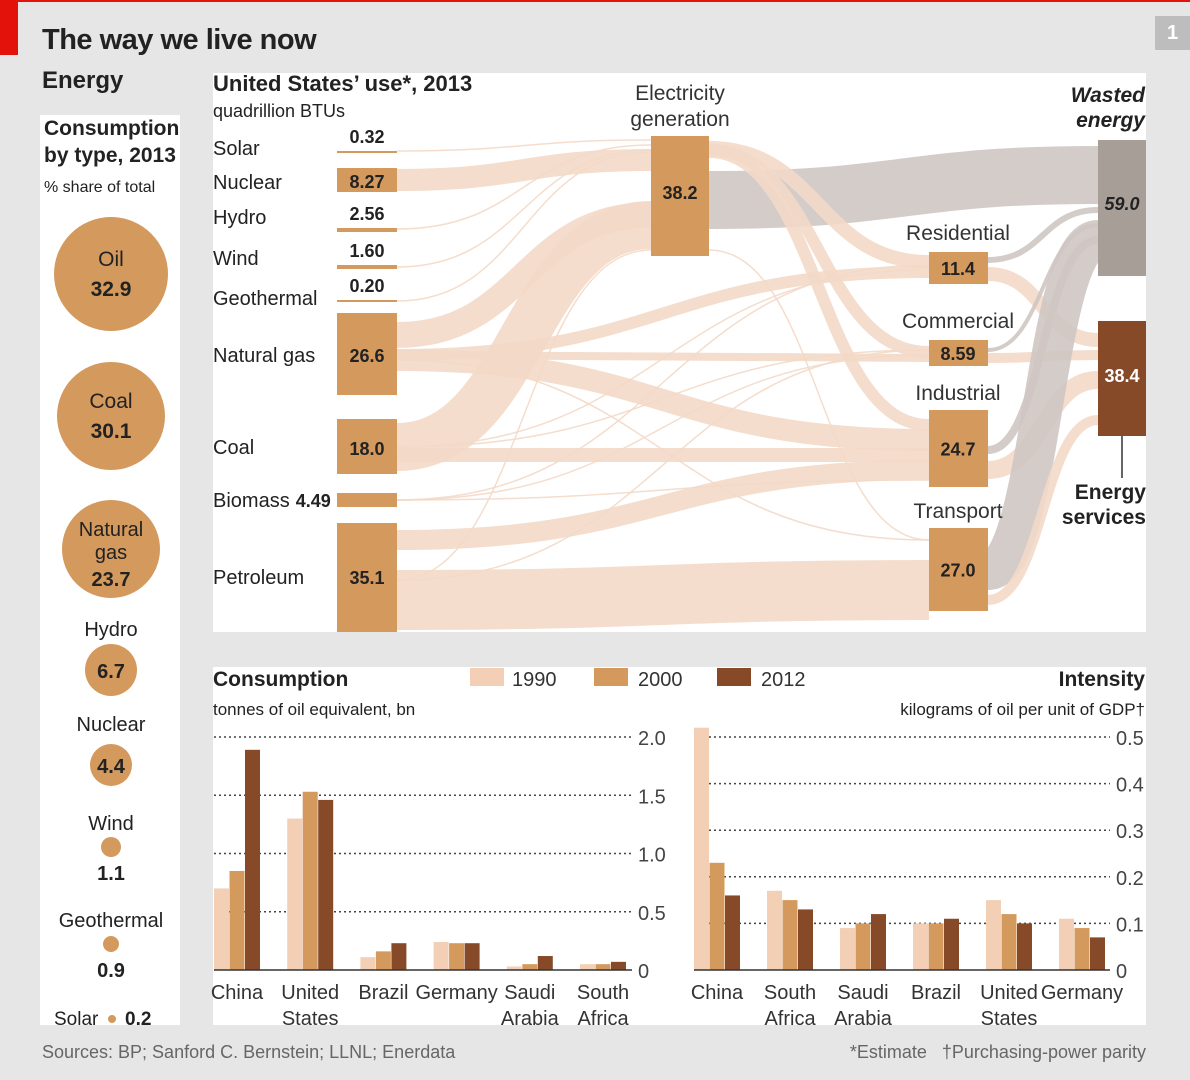 Image resolution: width=1190 pixels, height=1080 pixels. I want to click on bar-united-states-2000, so click(310, 880).